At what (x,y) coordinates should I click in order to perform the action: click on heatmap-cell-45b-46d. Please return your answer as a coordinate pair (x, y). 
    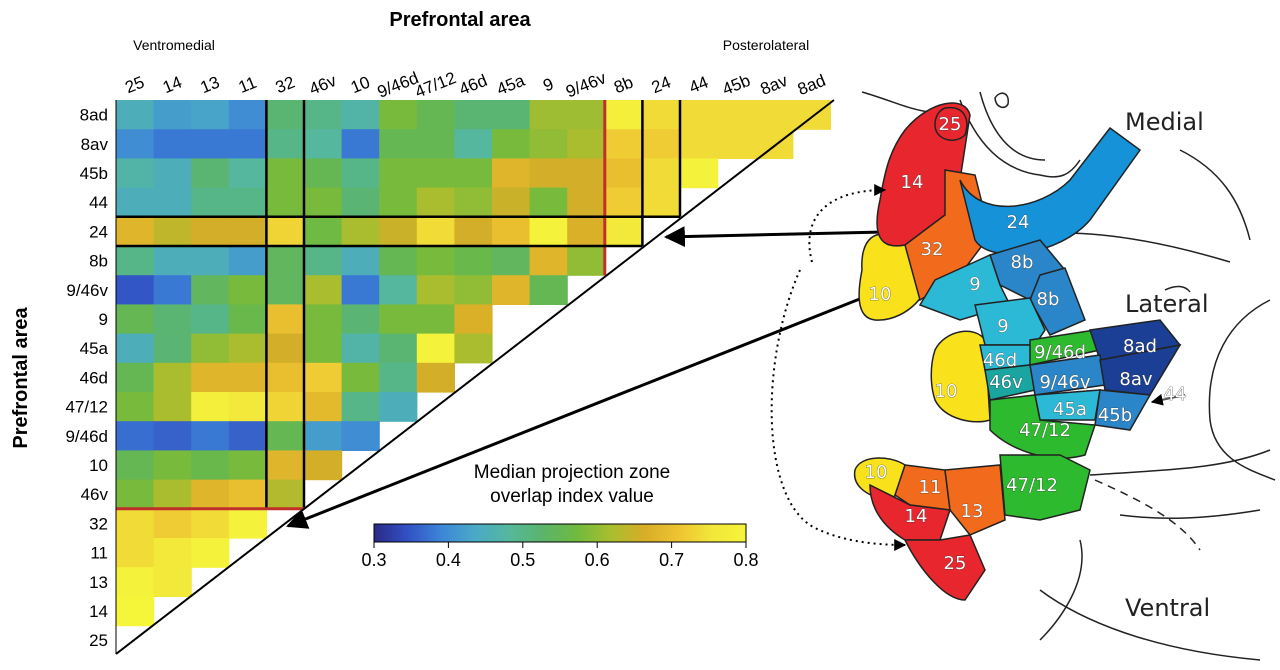
    Looking at the image, I should click on (473, 173).